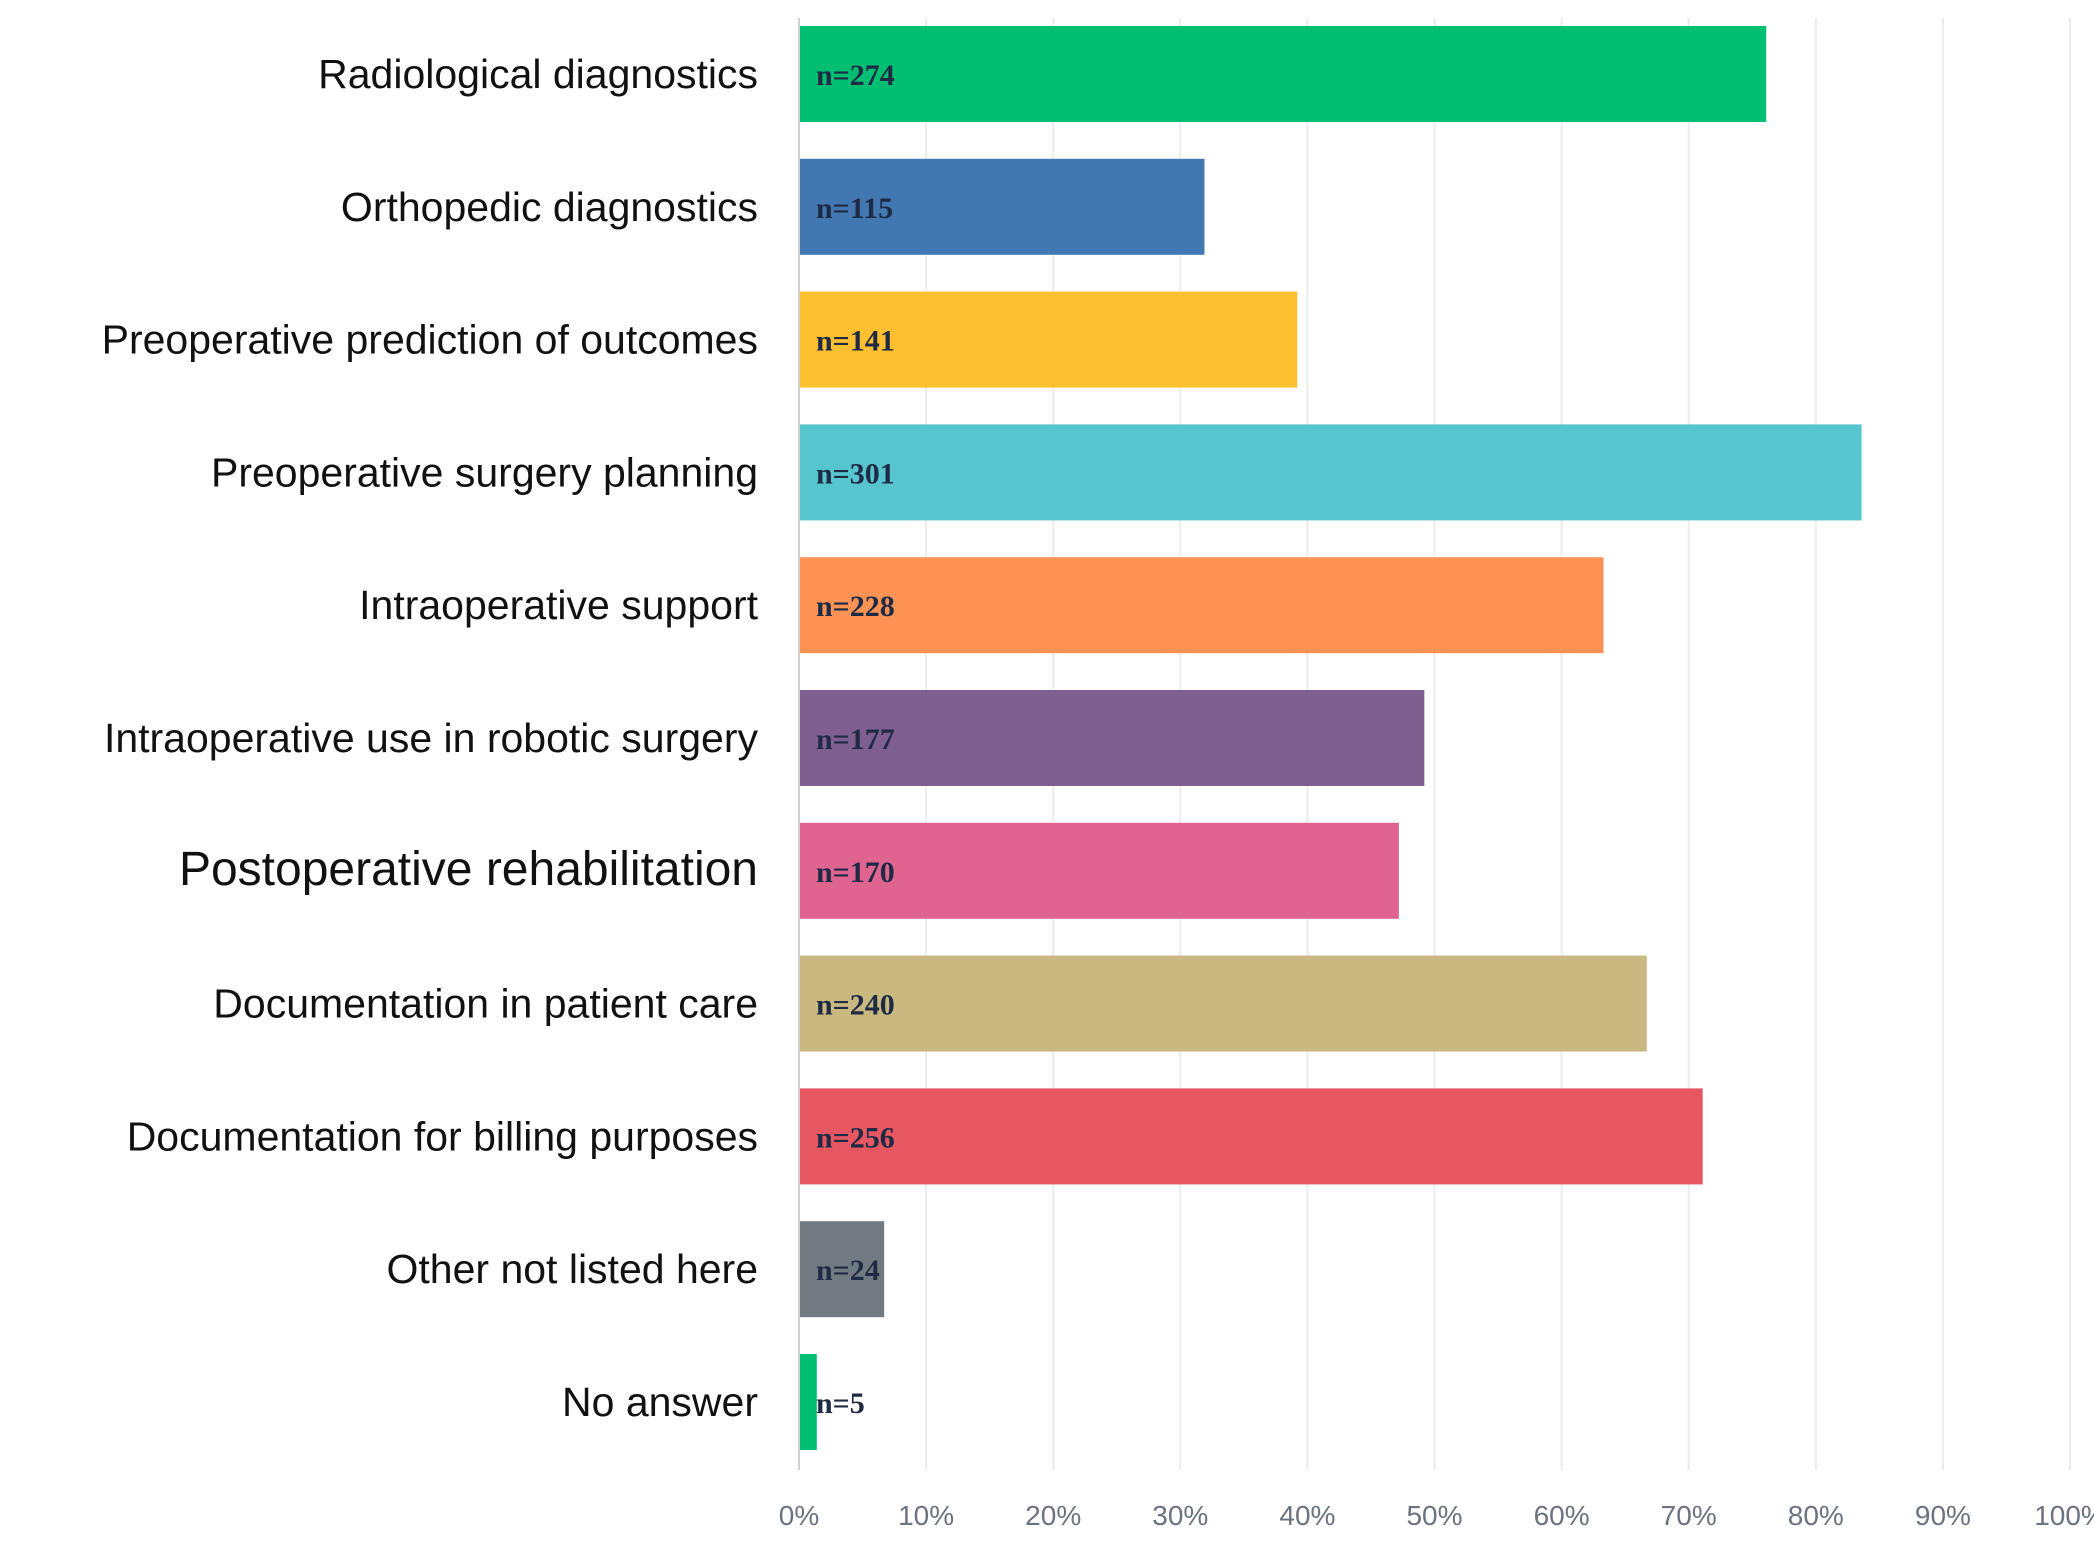  What do you see at coordinates (1943, 1515) in the screenshot?
I see `x-tick-label: 90%` at bounding box center [1943, 1515].